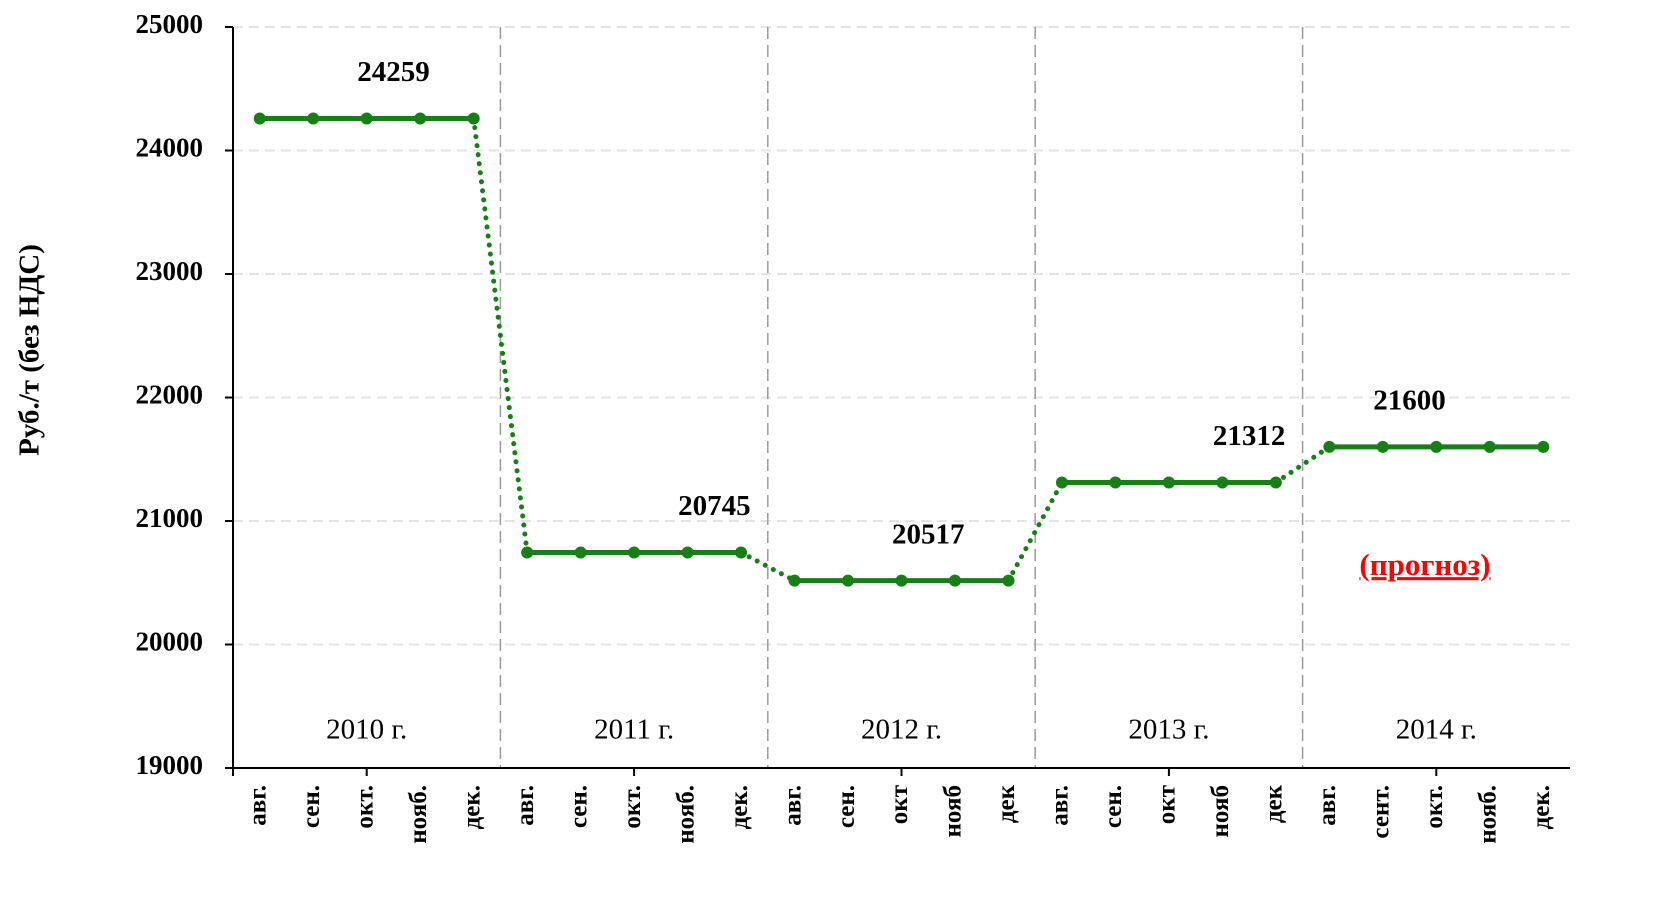 The width and height of the screenshot is (1656, 922). I want to click on group-label: 2013 г., so click(1168, 730).